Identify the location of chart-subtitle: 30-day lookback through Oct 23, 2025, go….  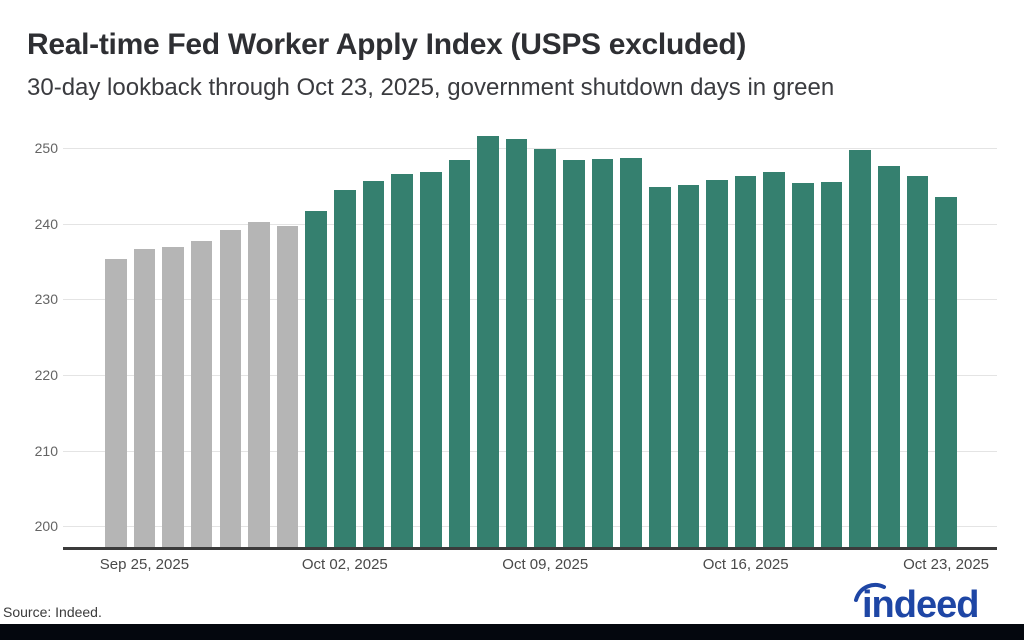
(431, 87).